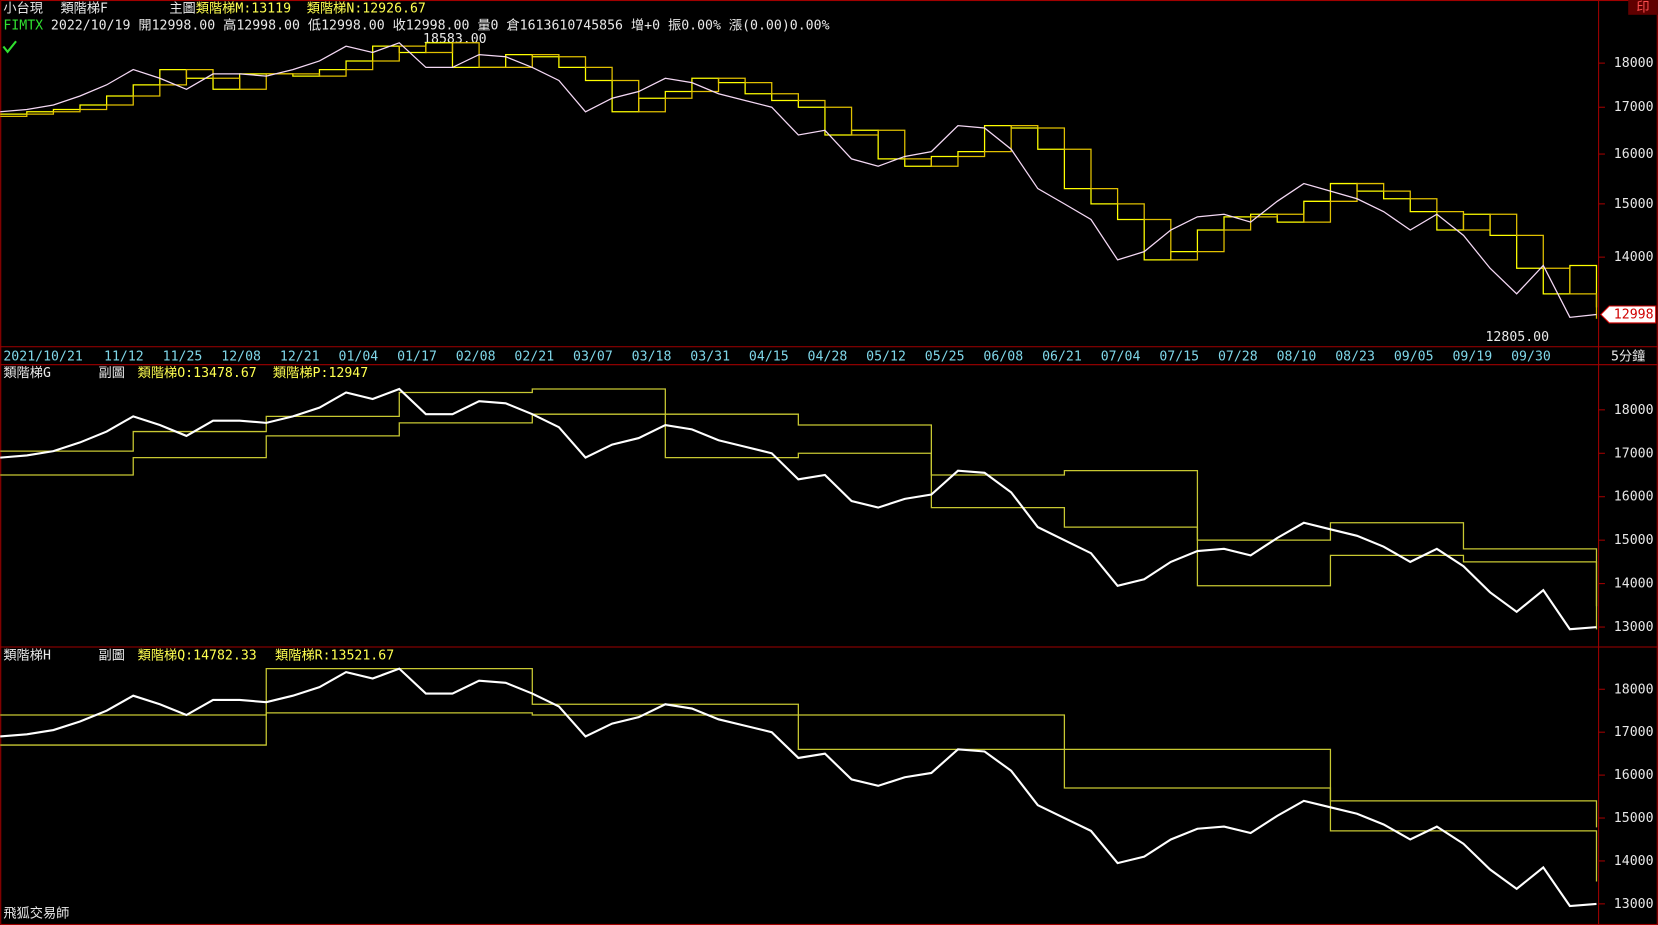  I want to click on x-tick-label: 09/30, so click(1531, 356).